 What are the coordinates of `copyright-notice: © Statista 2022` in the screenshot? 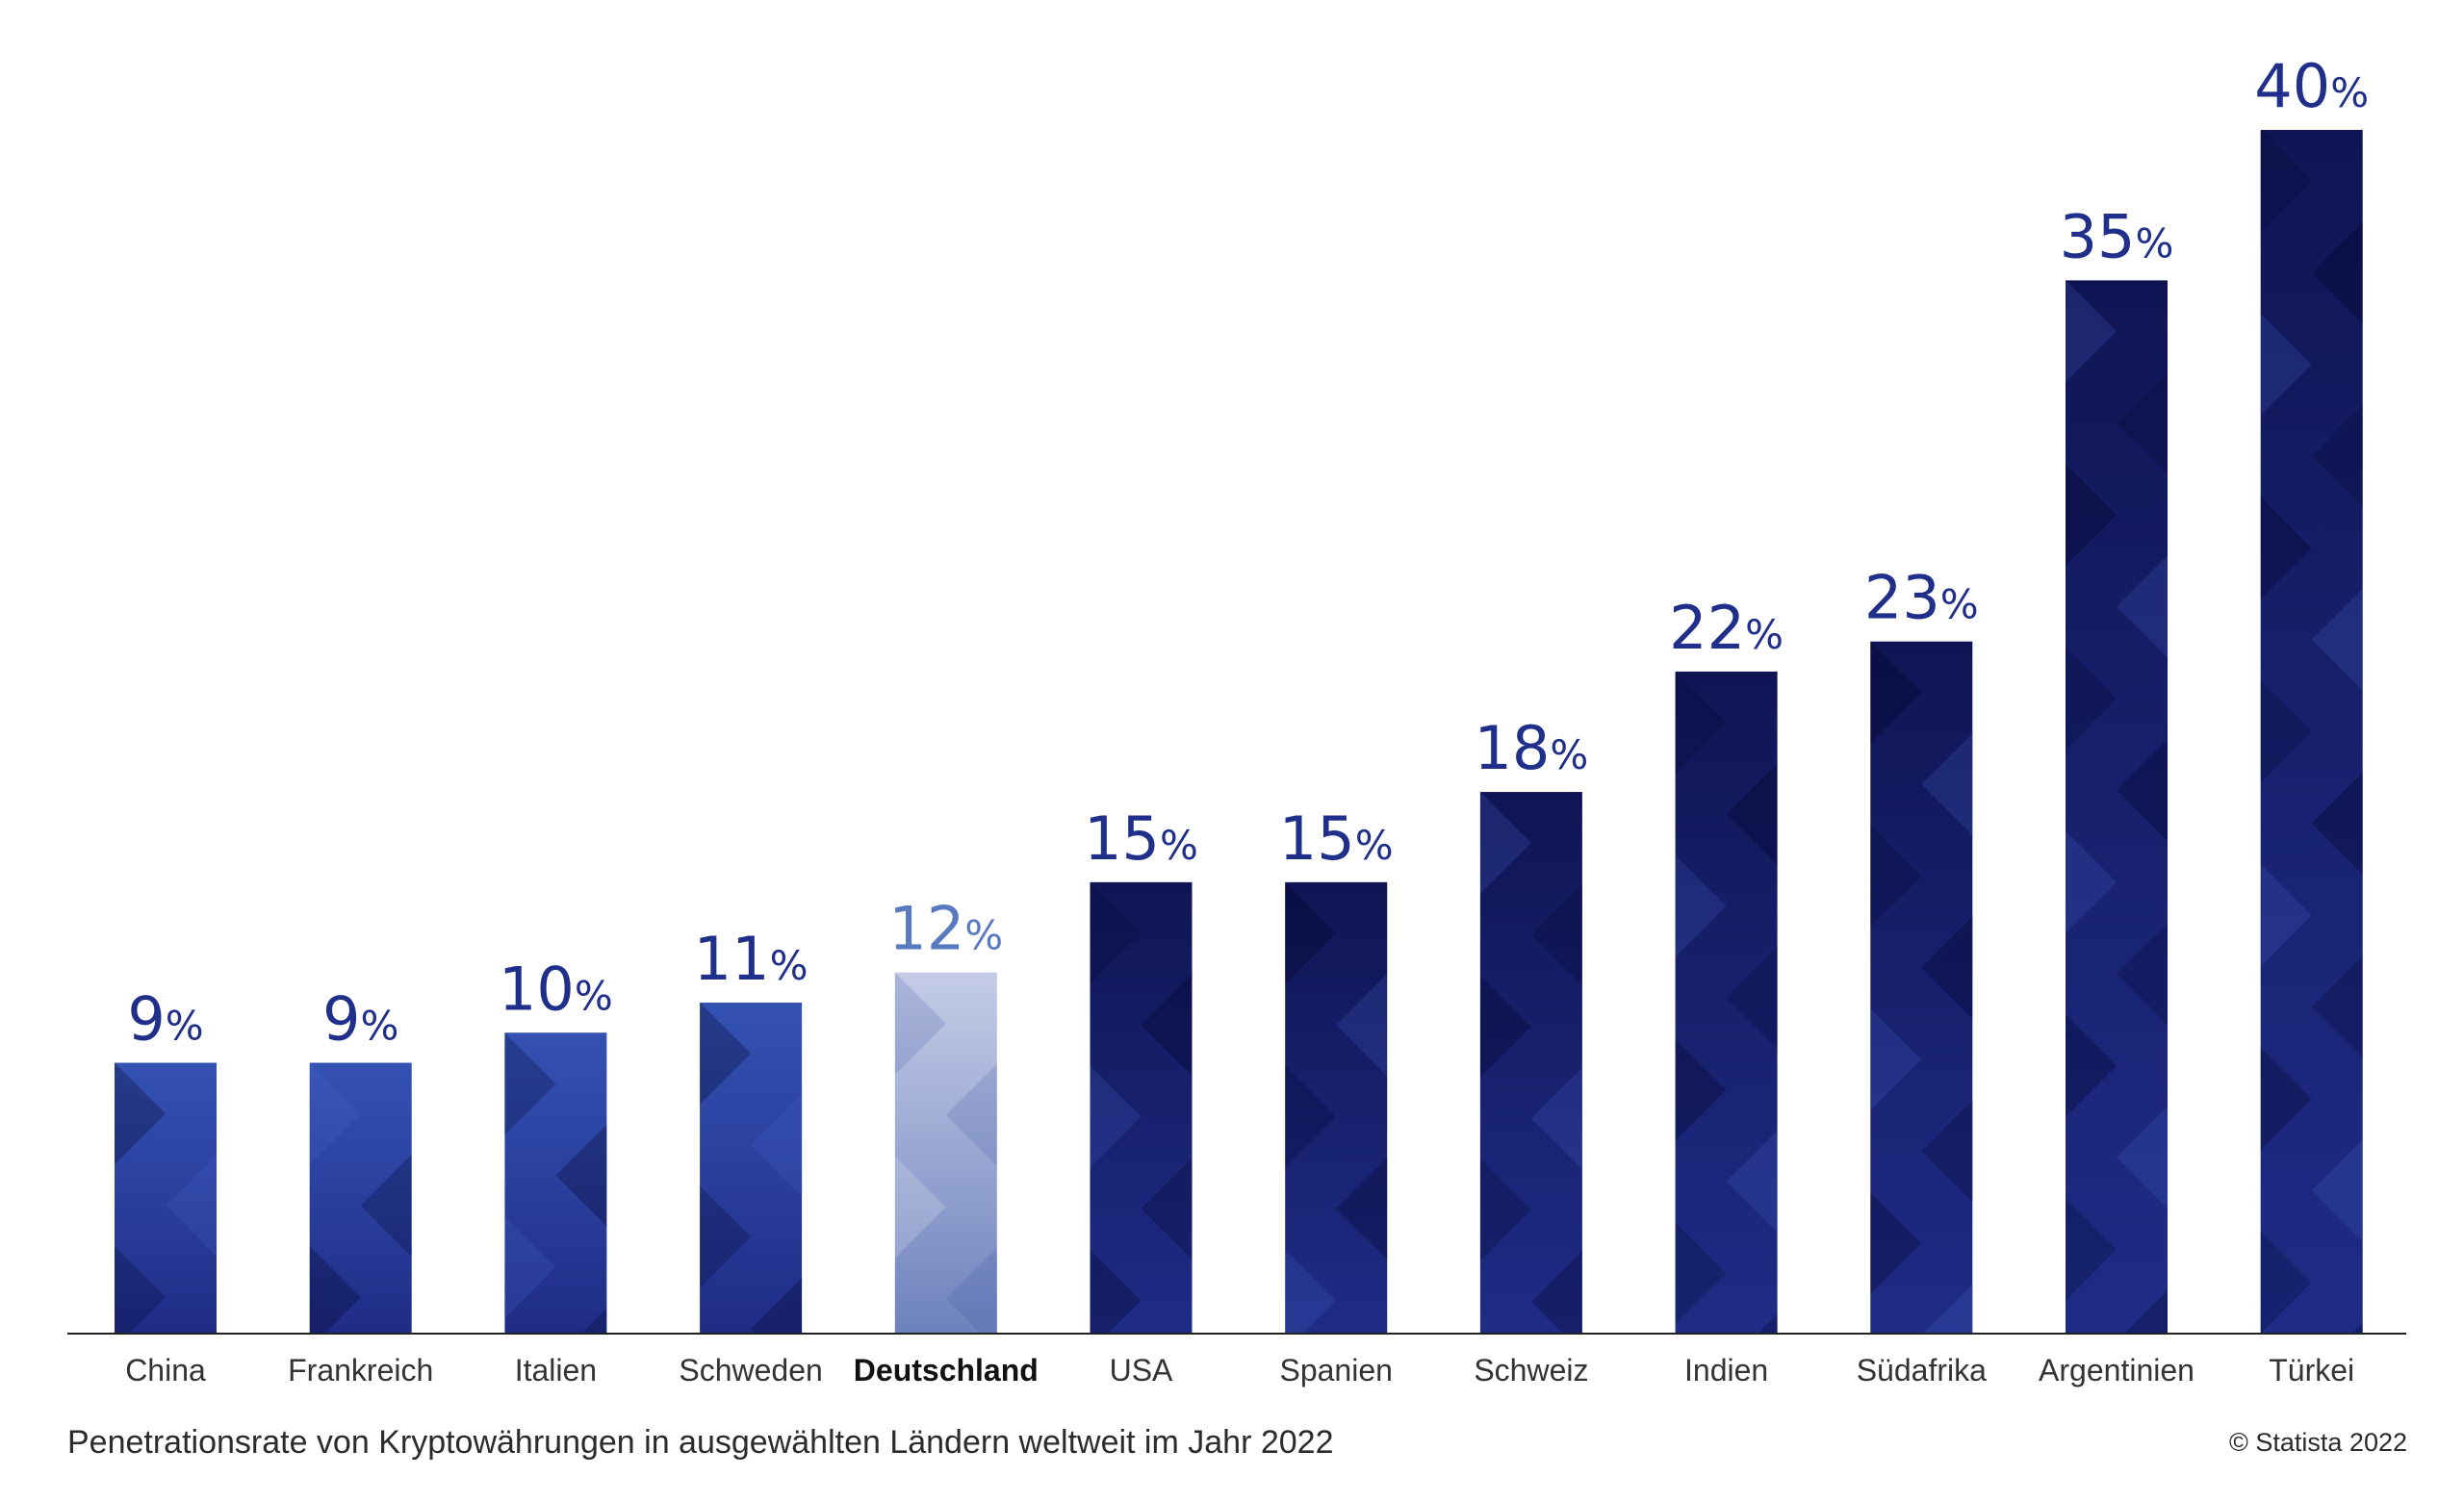 It's located at (2317, 1442).